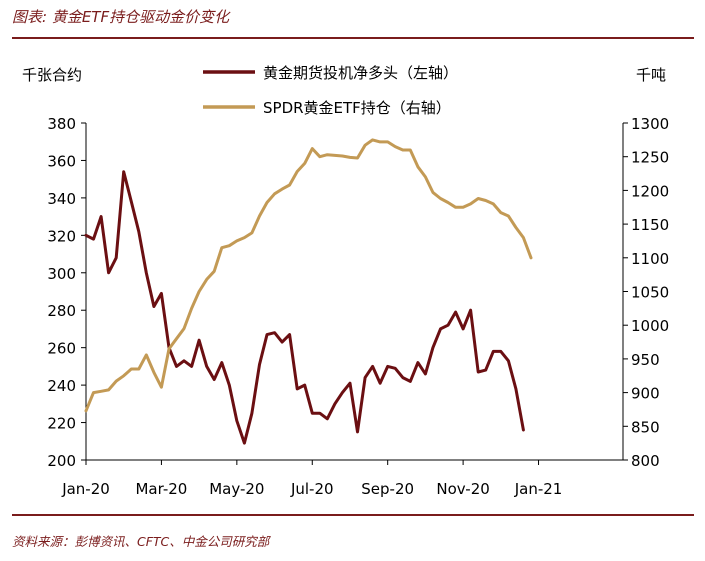 The height and width of the screenshot is (561, 705). What do you see at coordinates (330, 90) in the screenshot?
I see `legend: 黄金期货投机净多头（左轴） SPDR黄金ETF持仓（右轴）` at bounding box center [330, 90].